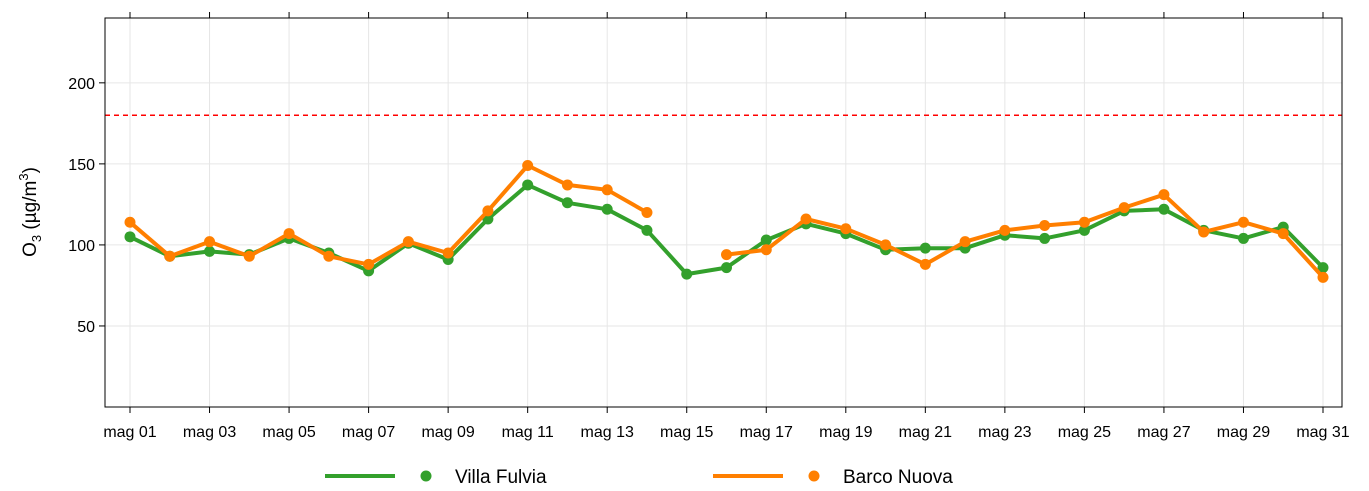 The image size is (1369, 491). I want to click on x-tick-label: mag 07, so click(368, 432).